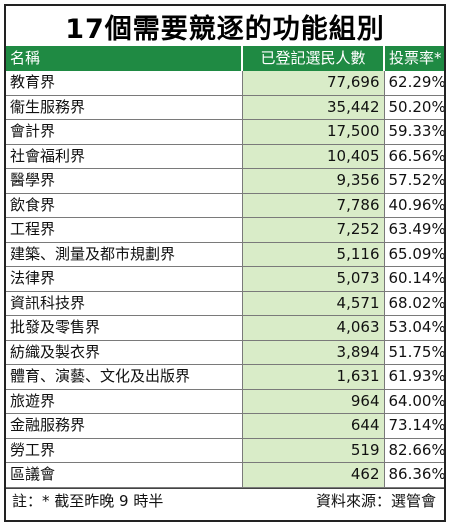  I want to click on row-turnout: 73.14%, so click(414, 426).